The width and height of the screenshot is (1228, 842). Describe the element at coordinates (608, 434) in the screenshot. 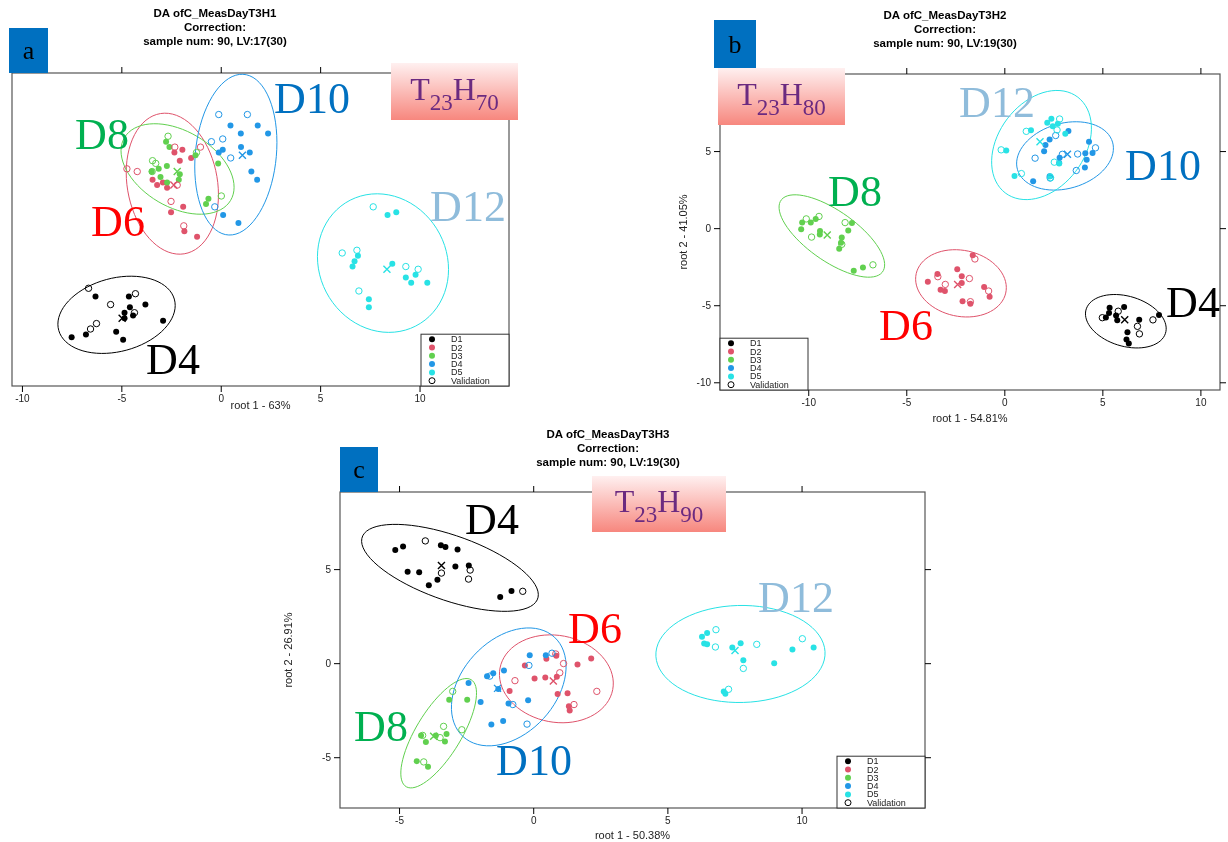

I see `chart-title: DA ofC_MeasDayT3H3` at that location.